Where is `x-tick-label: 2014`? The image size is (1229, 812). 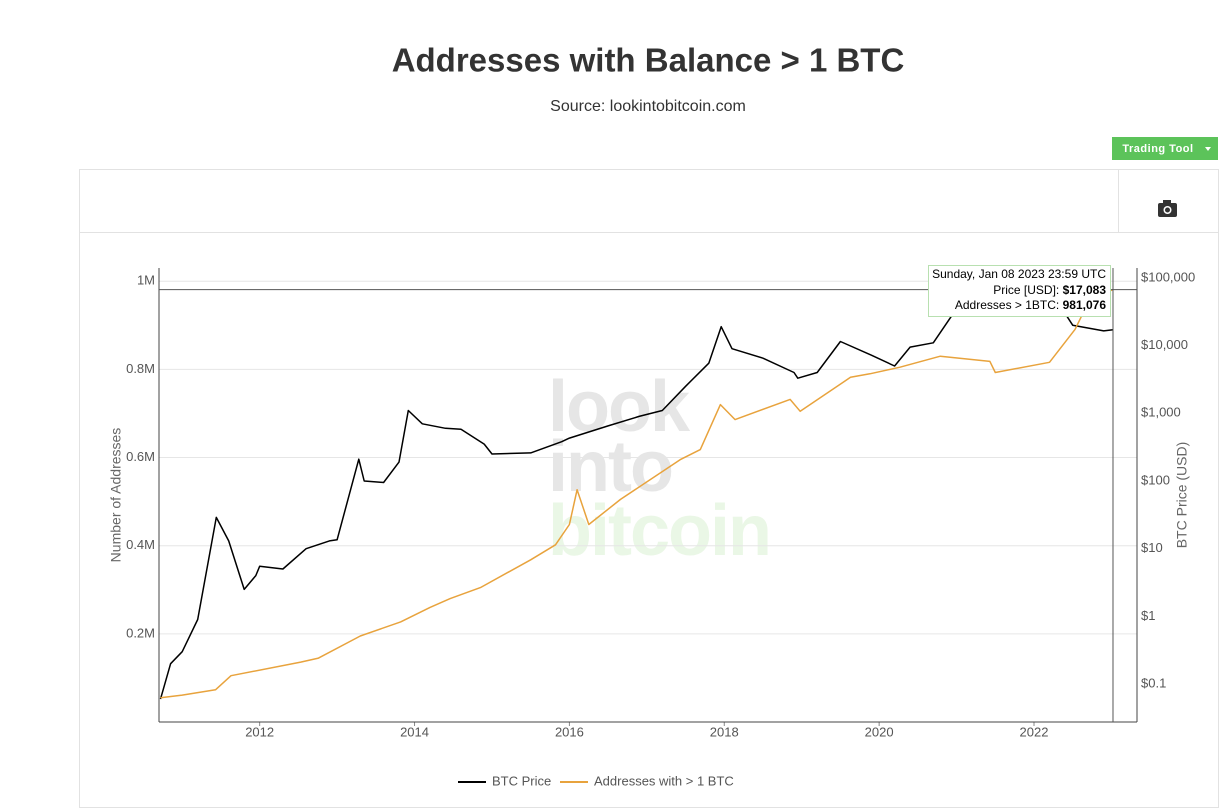
x-tick-label: 2014 is located at coordinates (414, 731).